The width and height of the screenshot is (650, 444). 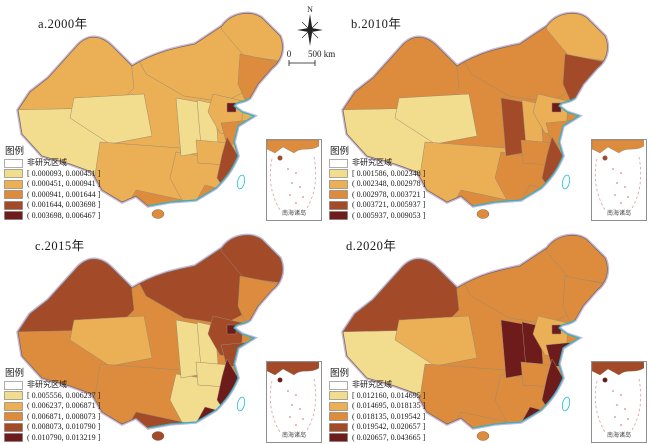 What do you see at coordinates (52, 194) in the screenshot?
I see `legend-row: ( 0.000941, 0.001644 ]` at bounding box center [52, 194].